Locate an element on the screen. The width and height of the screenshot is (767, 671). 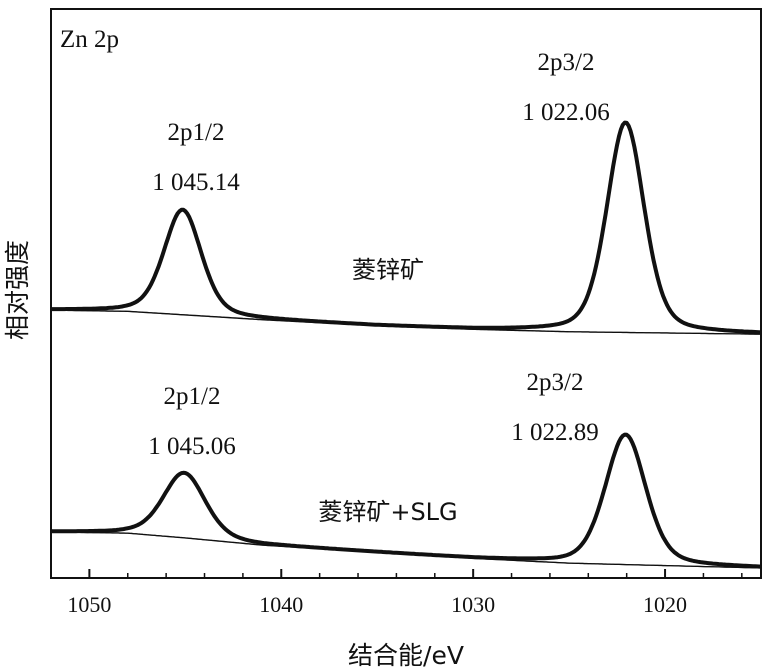
series-name: 菱锌矿+SLG is located at coordinates (387, 512).